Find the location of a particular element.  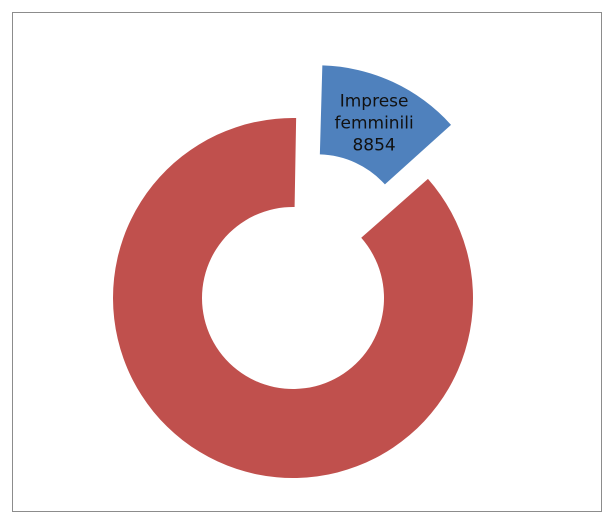

slice-label-line: femminili is located at coordinates (374, 123).